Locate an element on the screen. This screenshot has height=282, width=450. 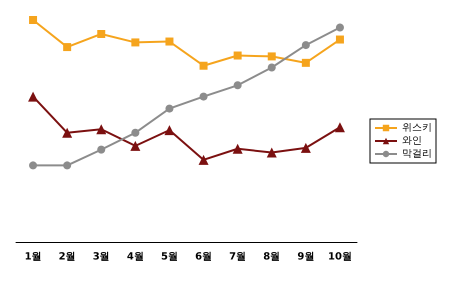
x-tick-label: 6월 is located at coordinates (203, 257).